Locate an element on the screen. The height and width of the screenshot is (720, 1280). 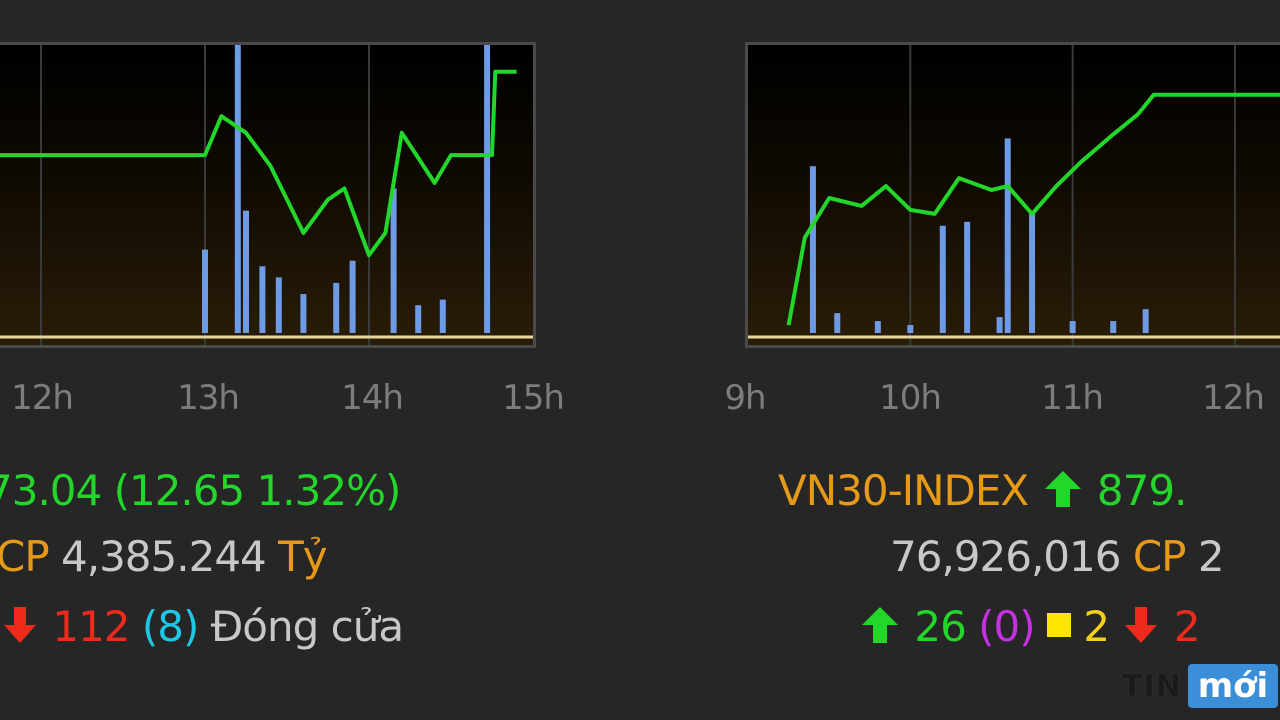
right-breadth-row: 26 (0) 2 2 is located at coordinates (1029, 626).